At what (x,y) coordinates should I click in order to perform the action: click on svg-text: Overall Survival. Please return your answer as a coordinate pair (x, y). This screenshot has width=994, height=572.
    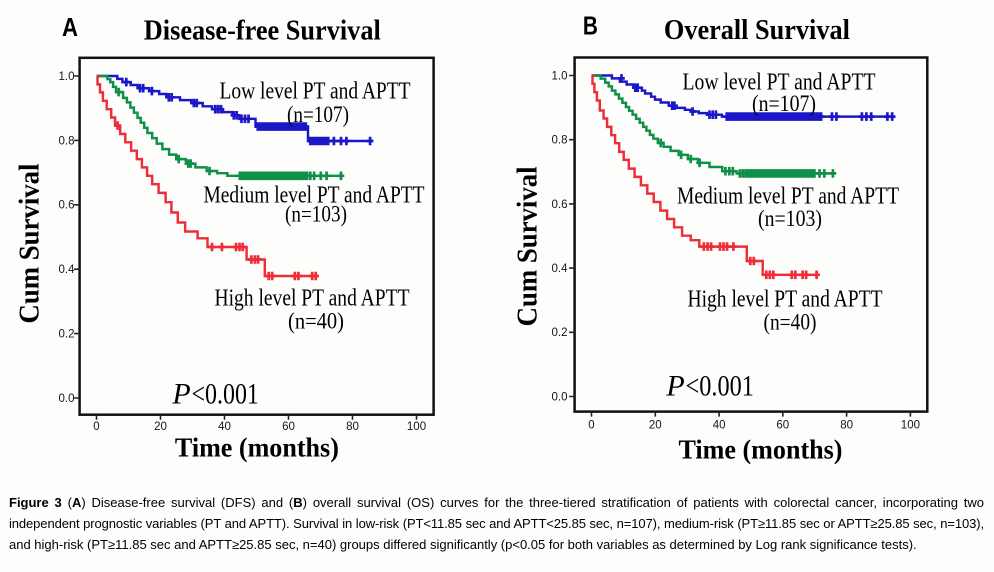
    Looking at the image, I should click on (757, 30).